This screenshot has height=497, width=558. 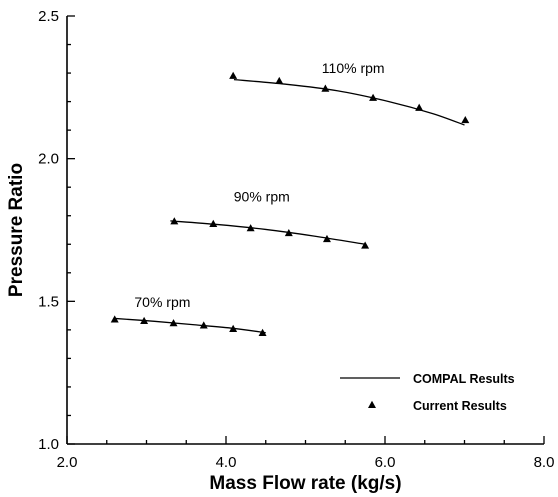 What do you see at coordinates (460, 406) in the screenshot?
I see `legend-label-current: Current Results` at bounding box center [460, 406].